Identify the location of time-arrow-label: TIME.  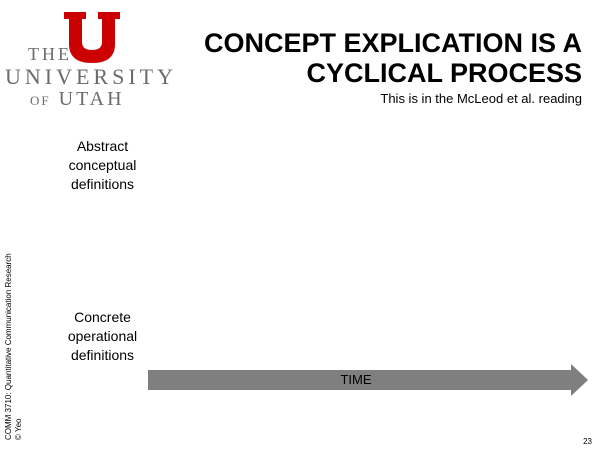
(356, 379).